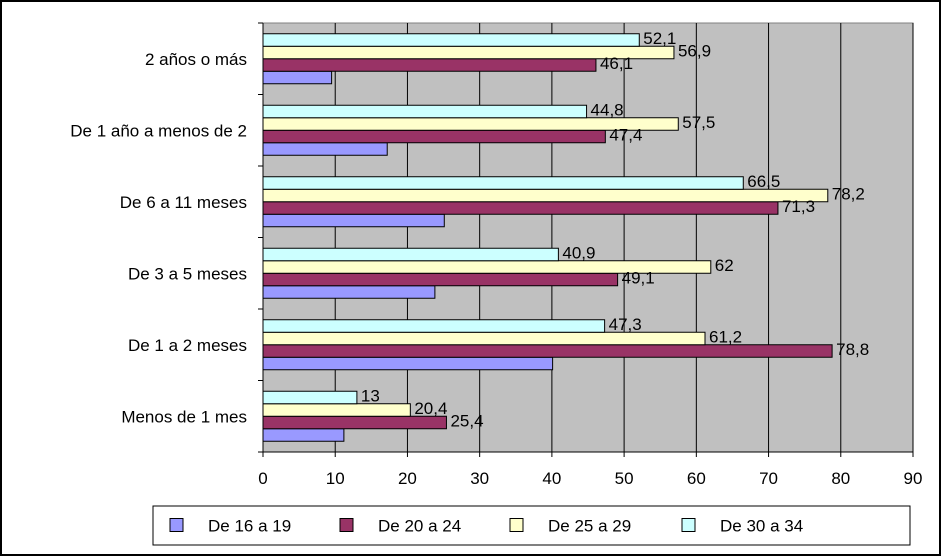  Describe the element at coordinates (589, 526) in the screenshot. I see `legend-label: De 25 a 29` at that location.